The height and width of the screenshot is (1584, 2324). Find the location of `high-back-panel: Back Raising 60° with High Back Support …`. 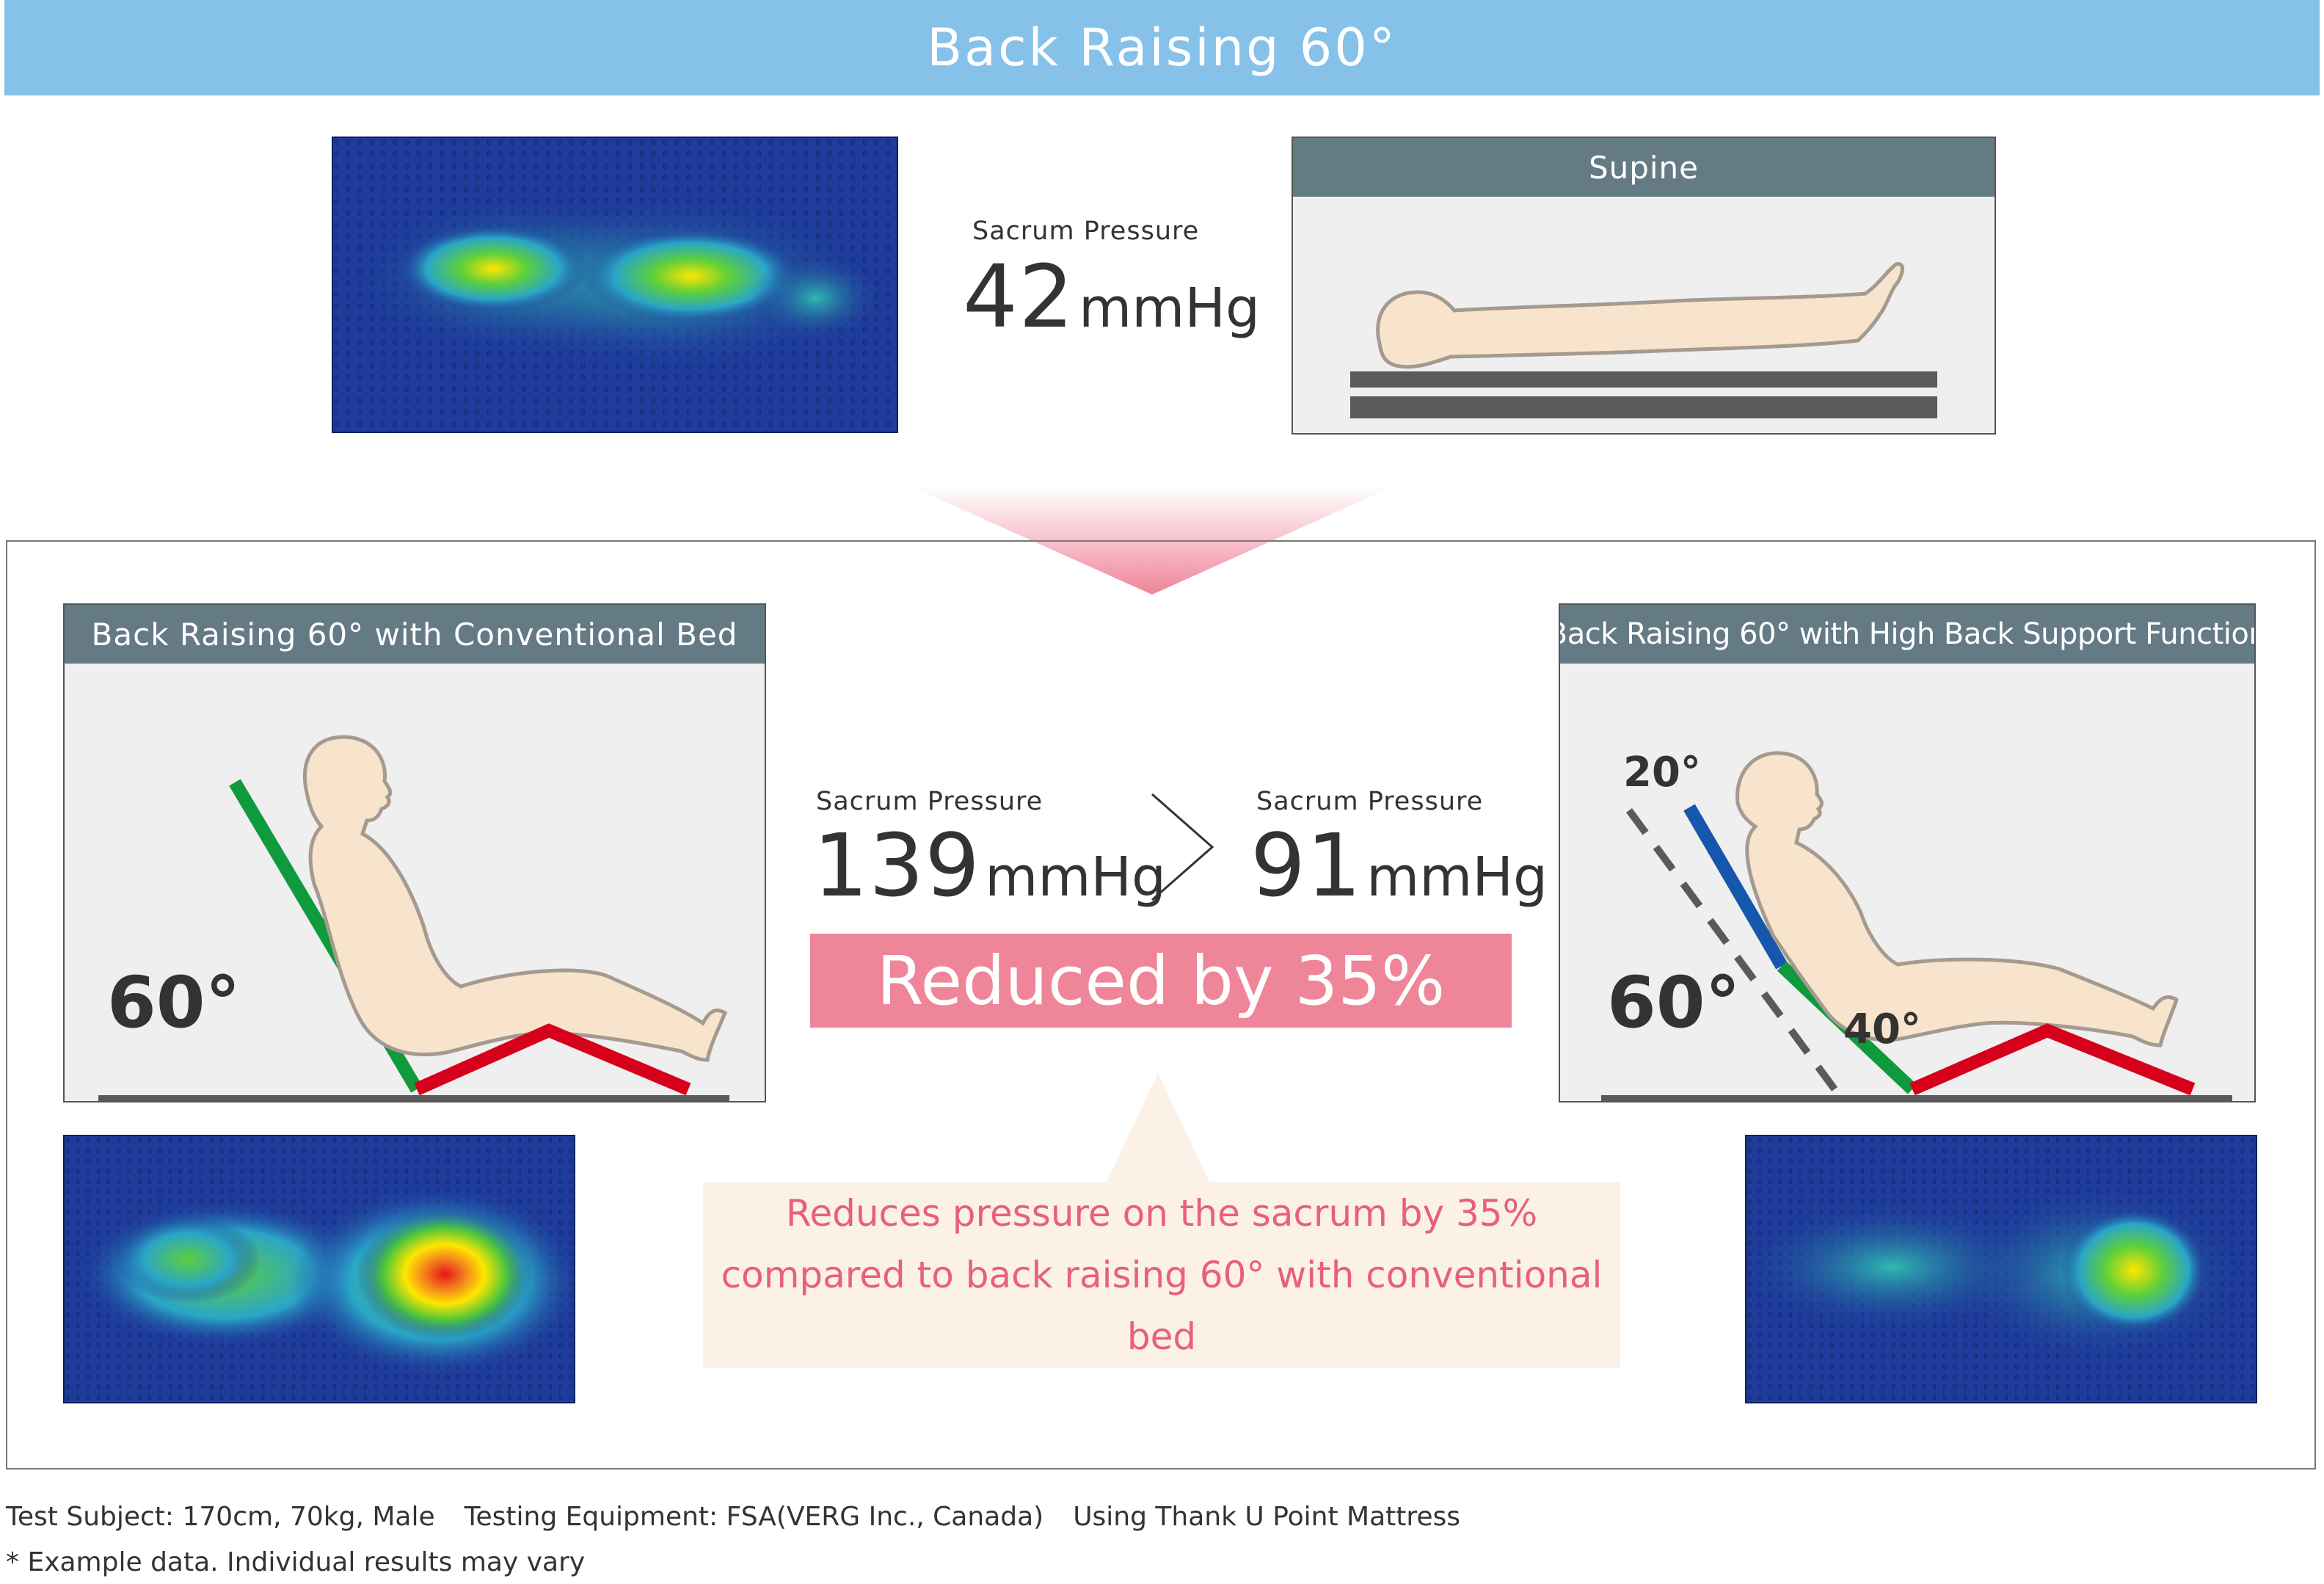

high-back-panel: Back Raising 60° with High Back Support … is located at coordinates (1907, 852).